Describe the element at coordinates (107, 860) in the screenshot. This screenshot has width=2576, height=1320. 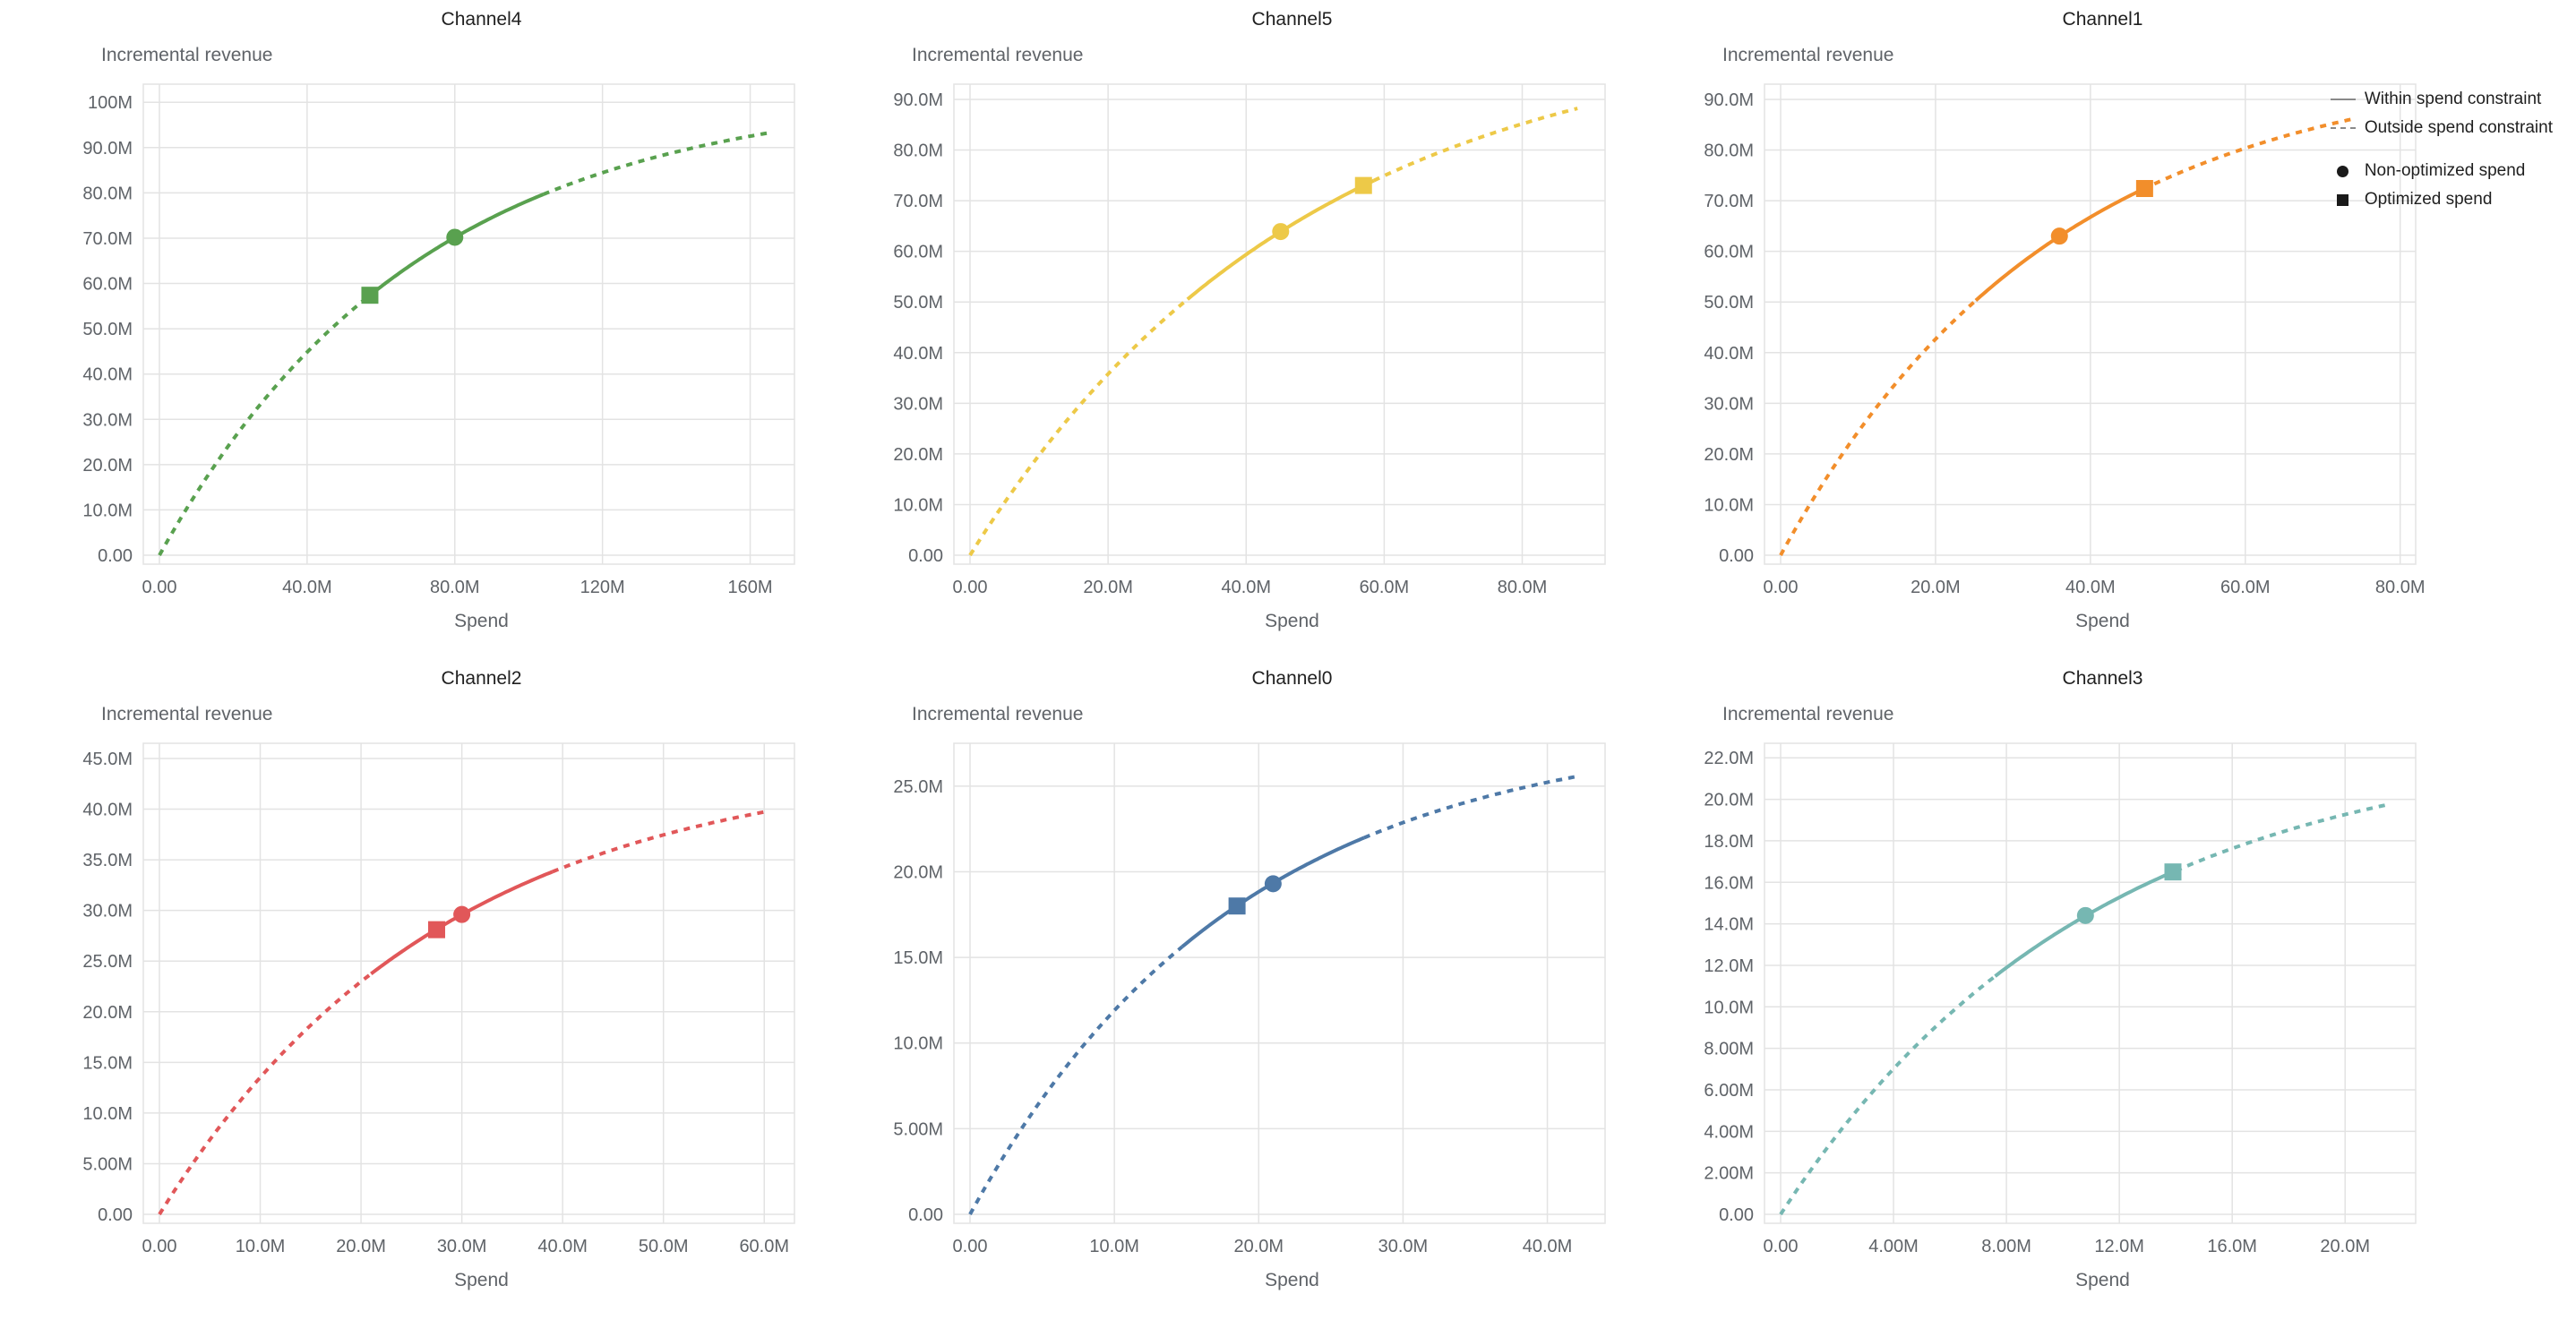
I see `y-tick-label: 35.0M` at that location.